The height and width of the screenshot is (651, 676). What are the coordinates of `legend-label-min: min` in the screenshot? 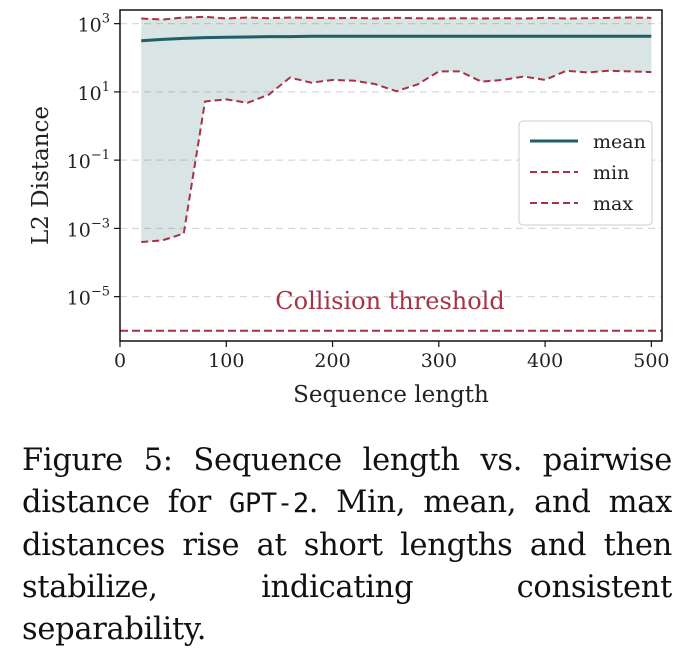 It's located at (611, 173).